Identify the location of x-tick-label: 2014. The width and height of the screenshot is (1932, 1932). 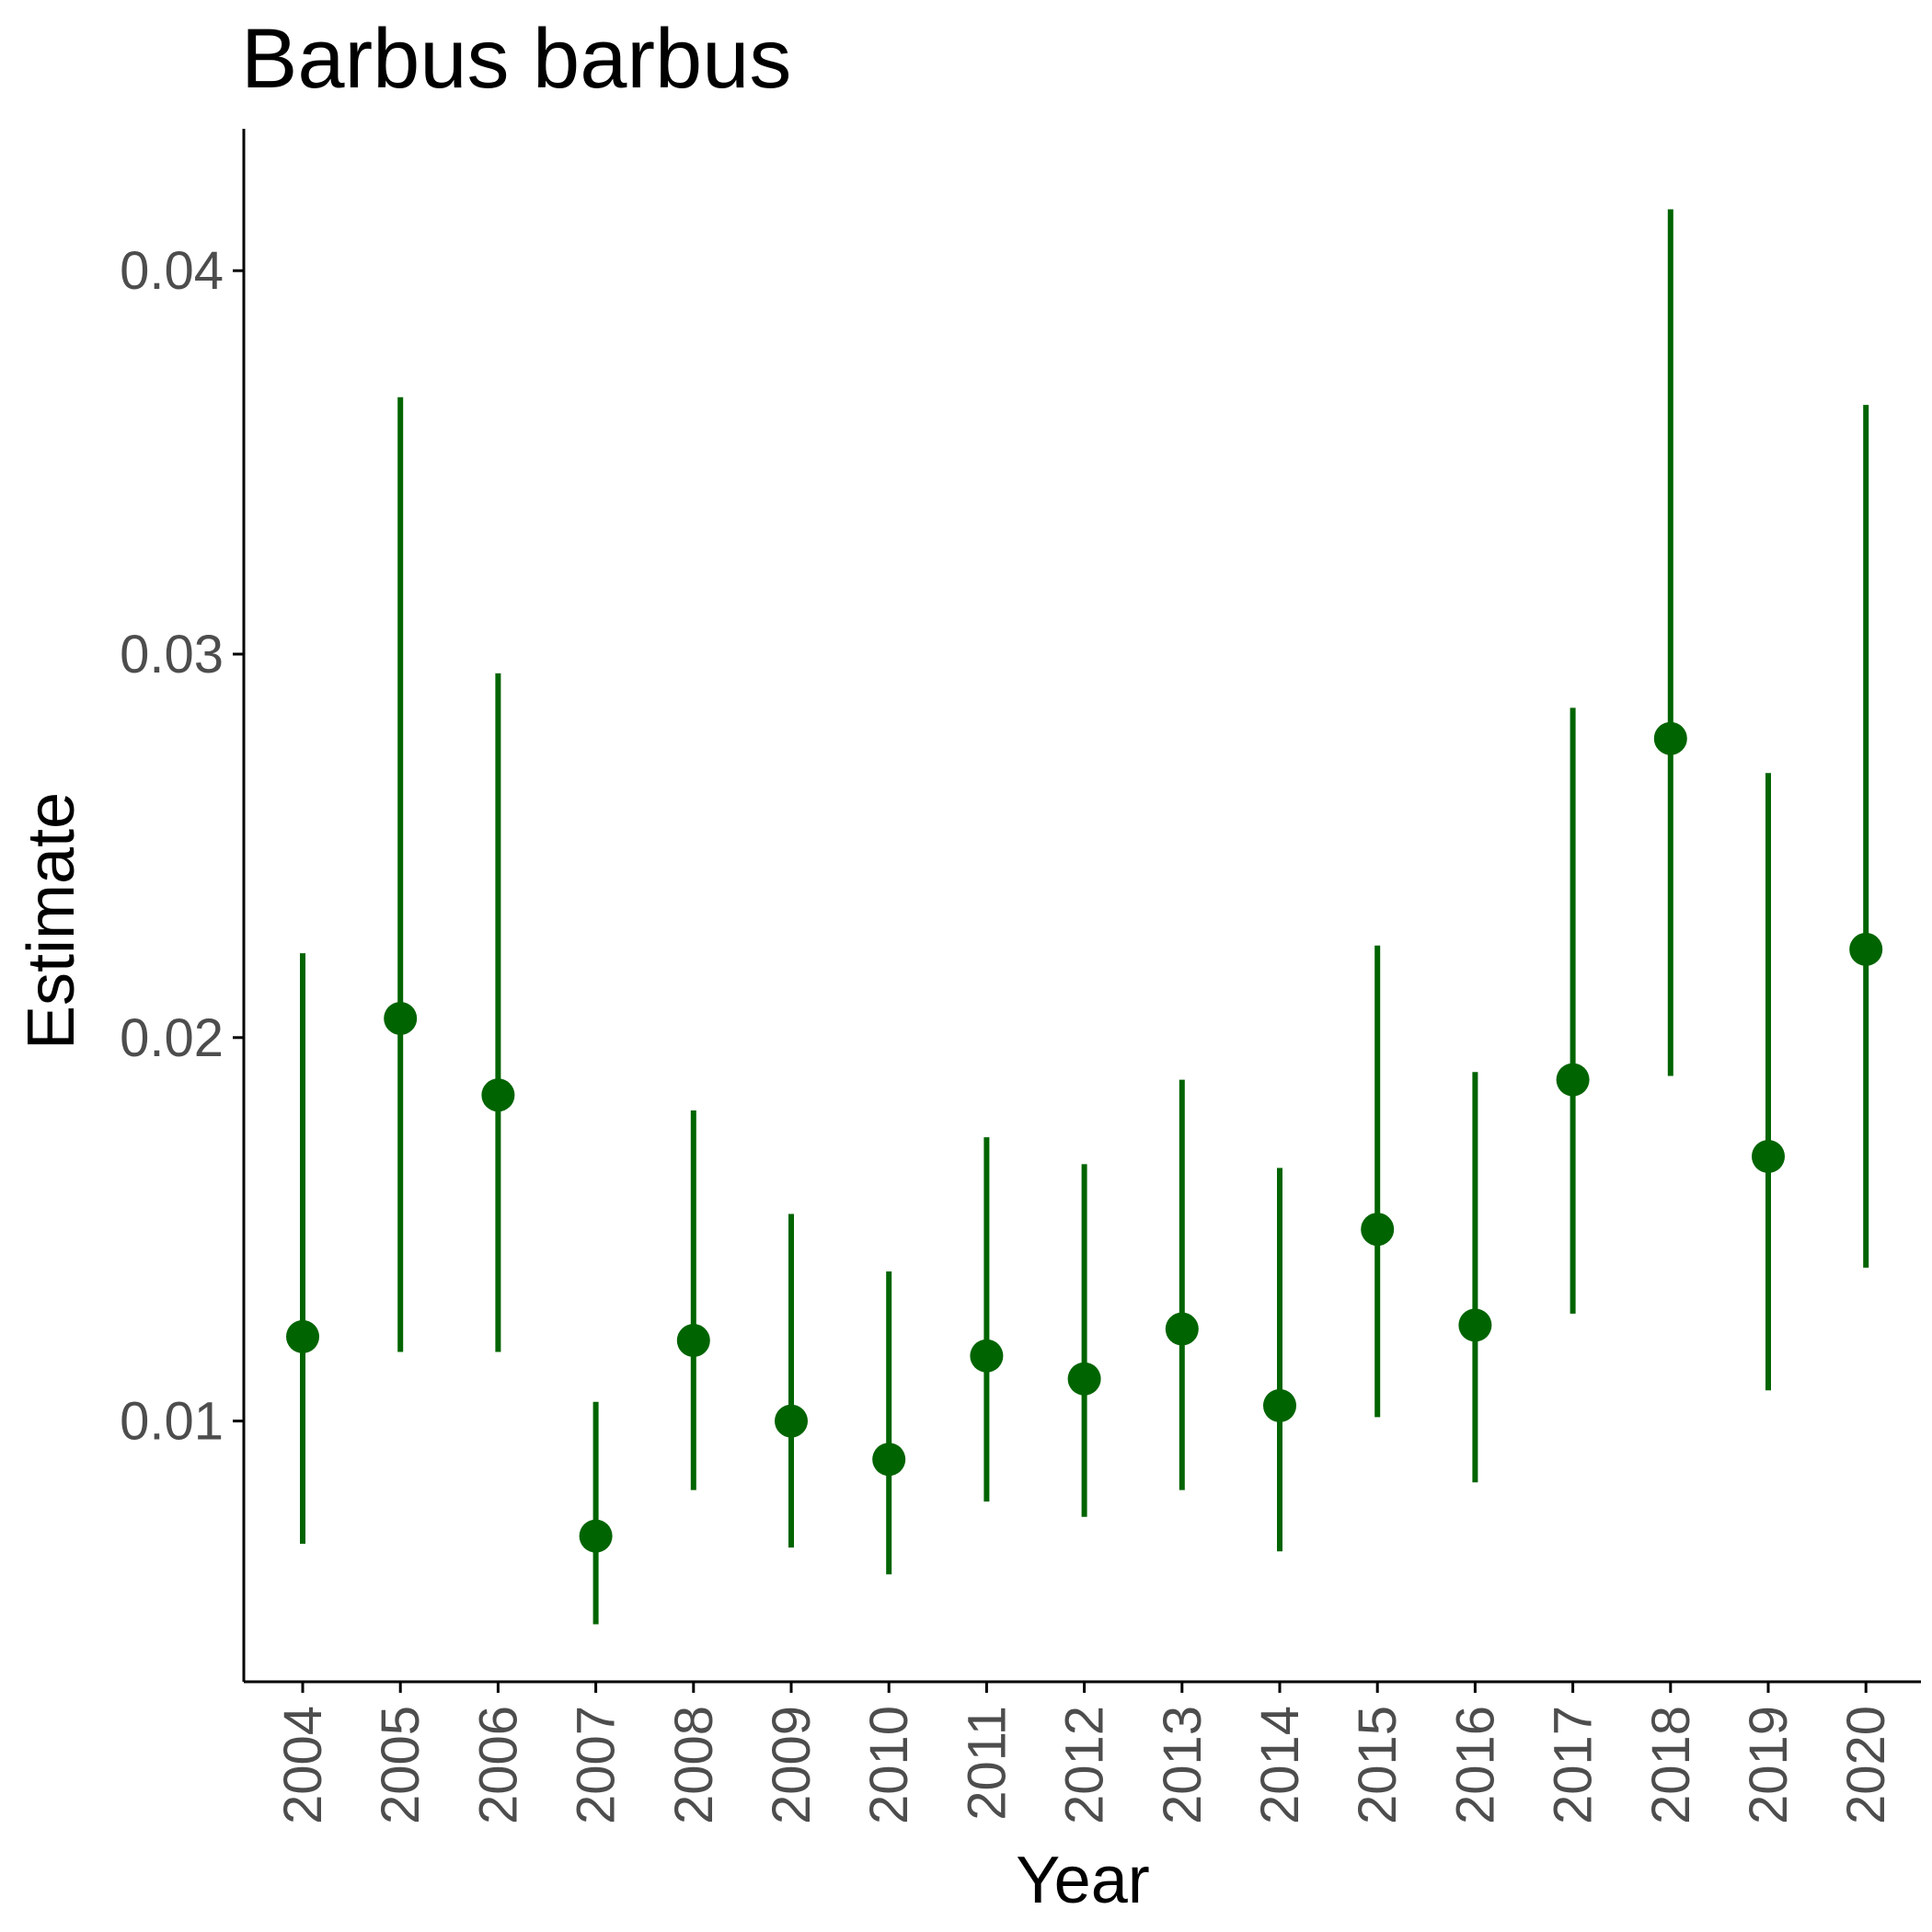
(1280, 1765).